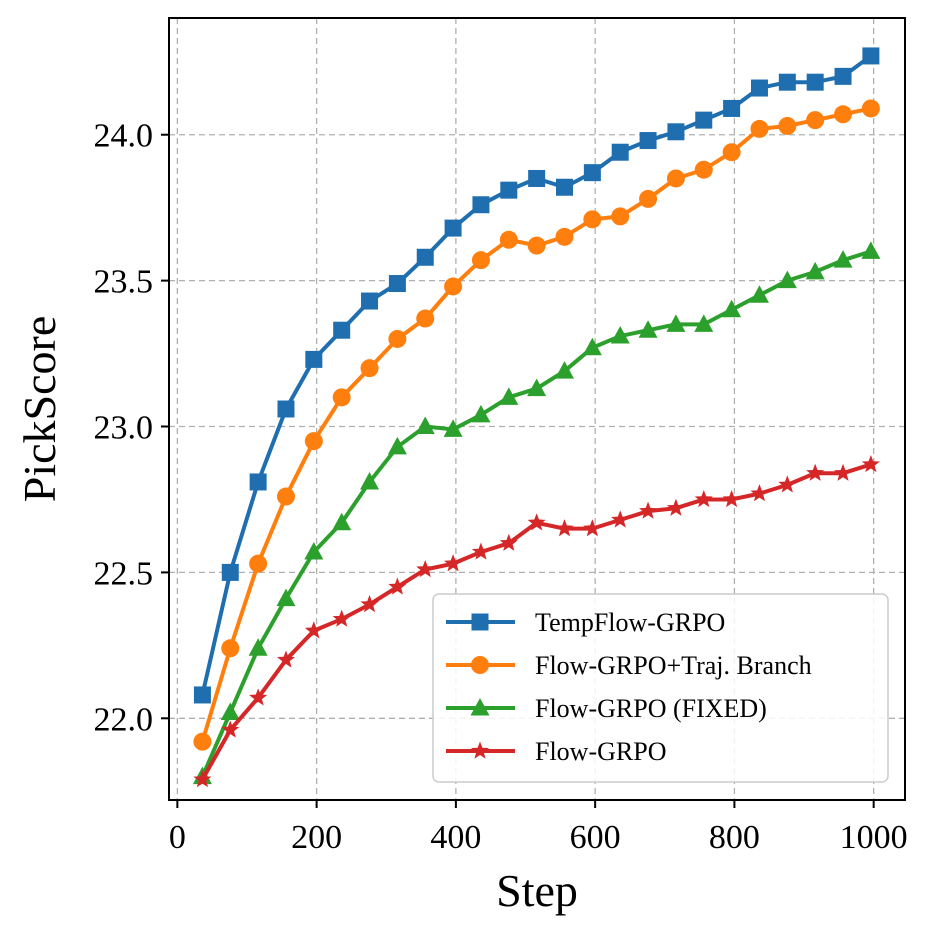 The image size is (934, 936). Describe the element at coordinates (606, 708) in the screenshot. I see `legend-item: Flow-GRPO (FIXED)` at that location.